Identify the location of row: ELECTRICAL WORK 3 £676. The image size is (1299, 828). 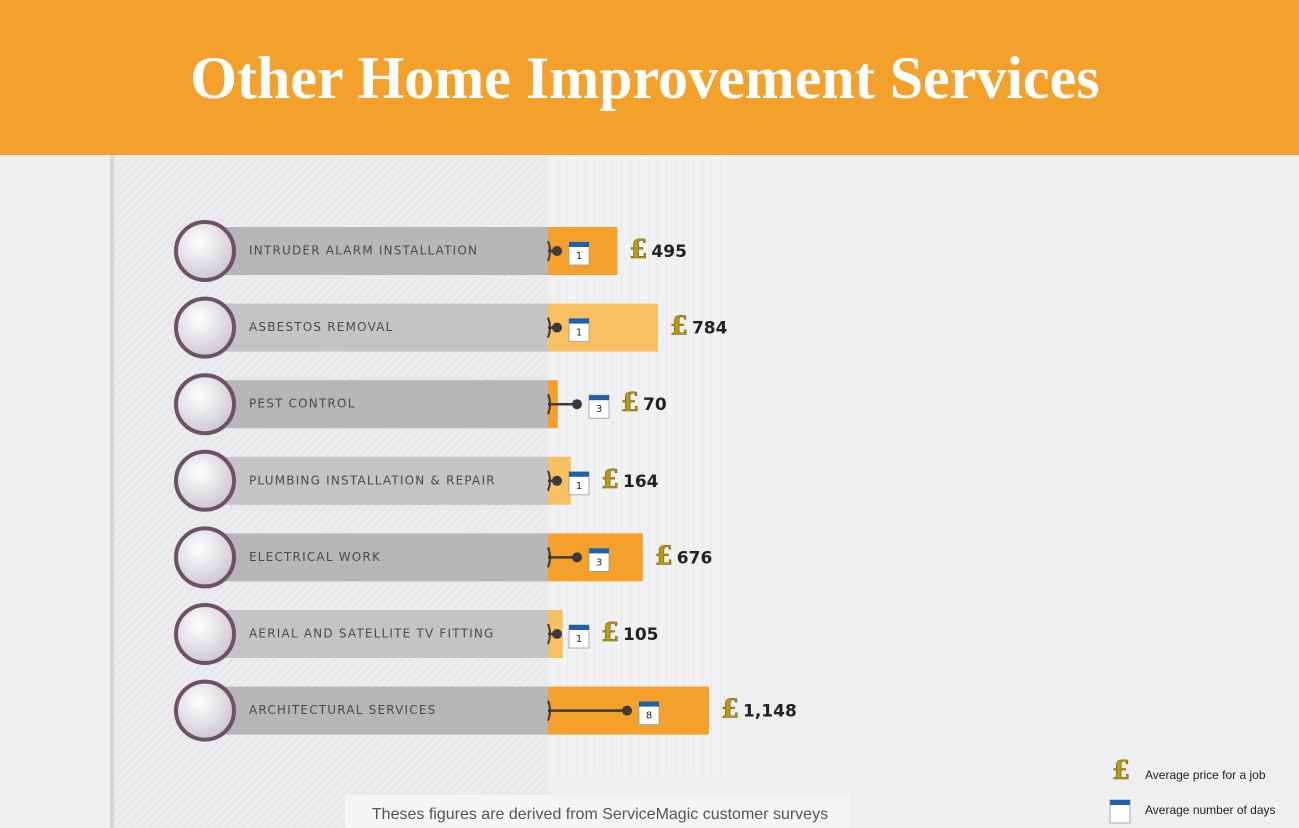
(443, 557).